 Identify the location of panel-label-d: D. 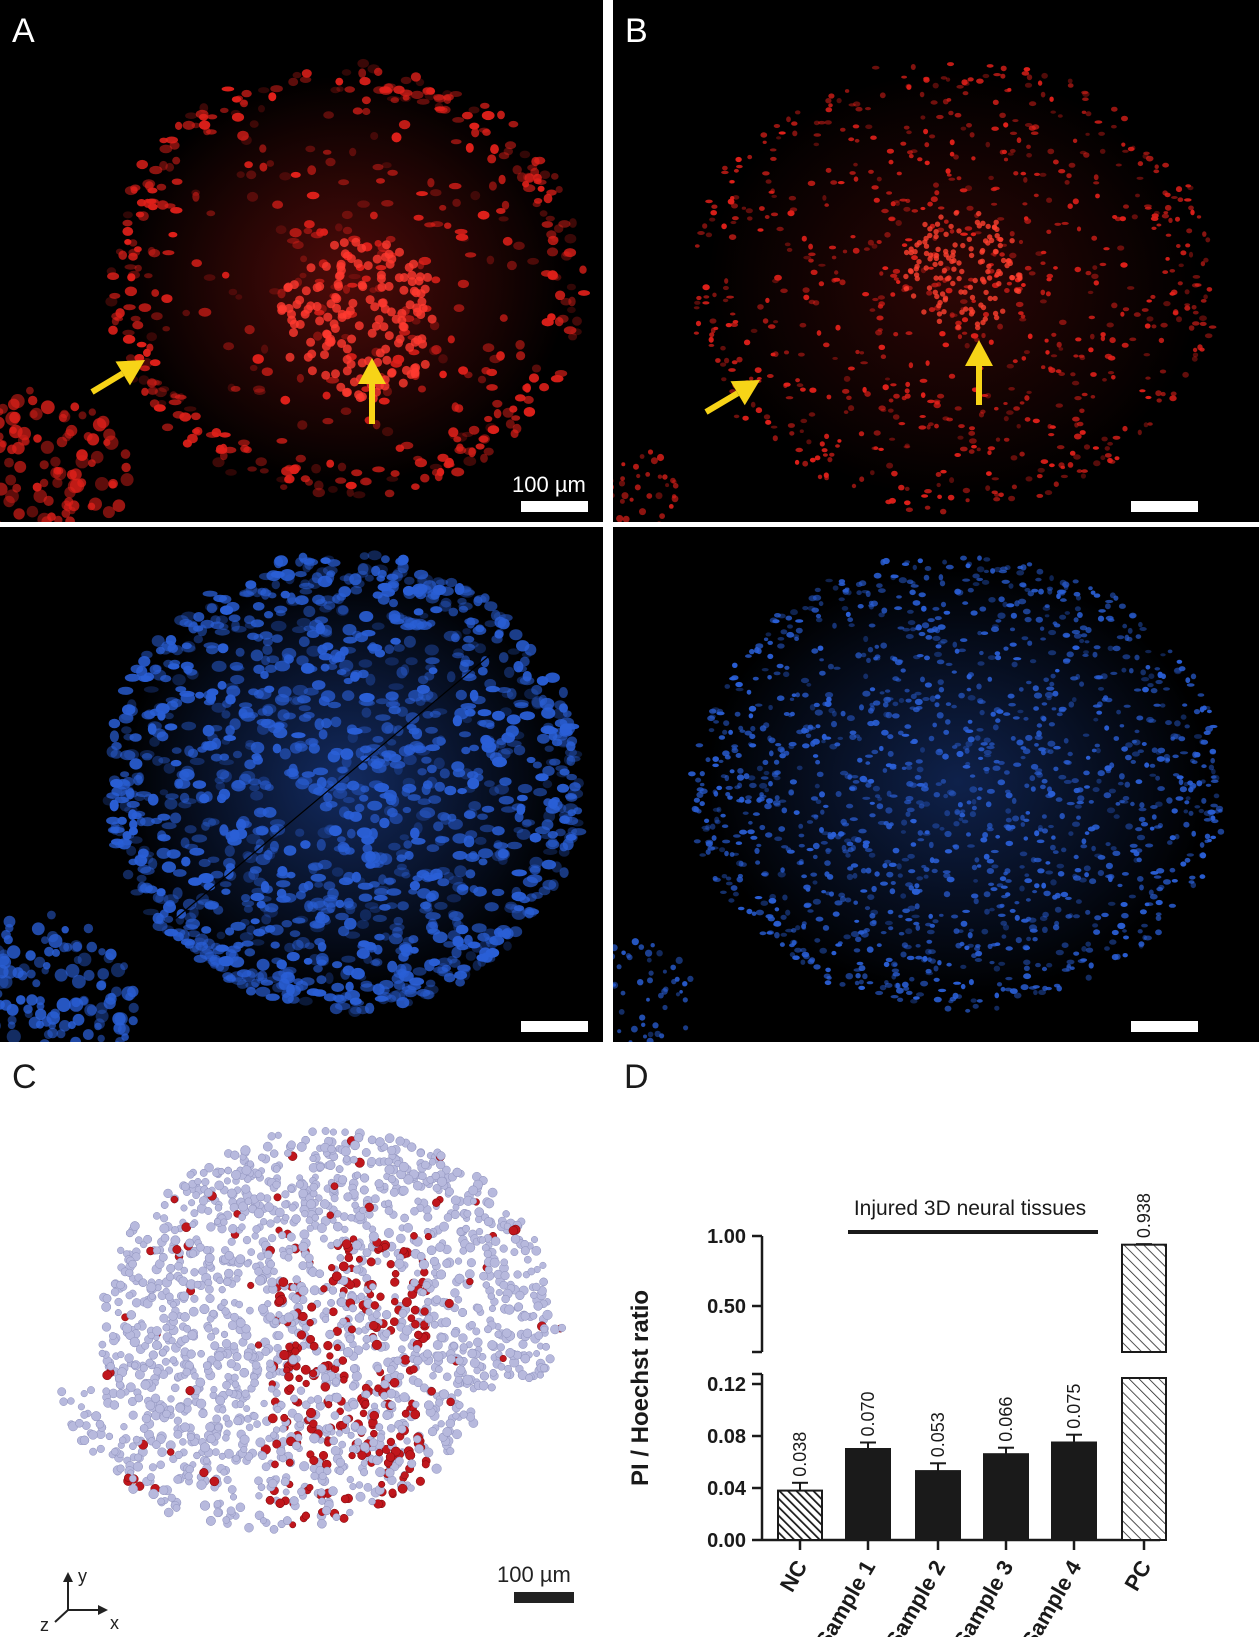
(636, 1077).